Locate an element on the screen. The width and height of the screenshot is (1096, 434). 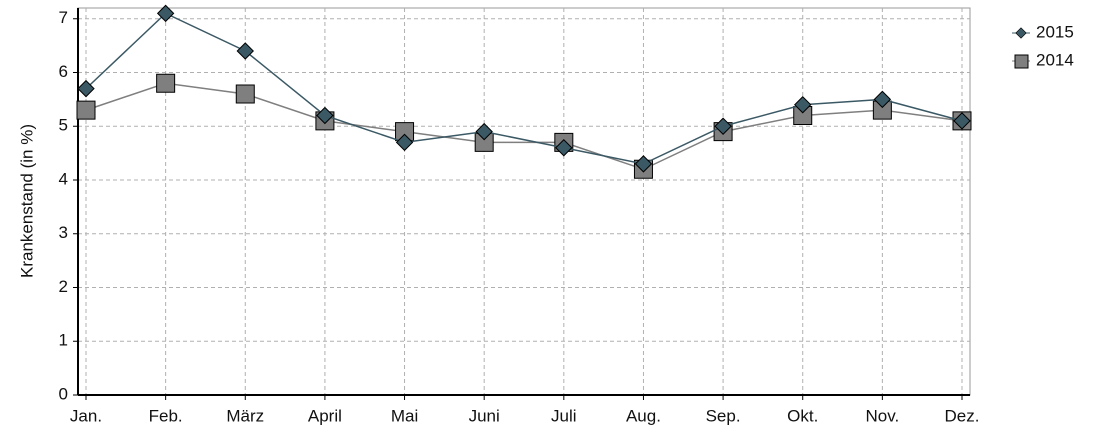
x-tick-label: Okt. is located at coordinates (802, 415).